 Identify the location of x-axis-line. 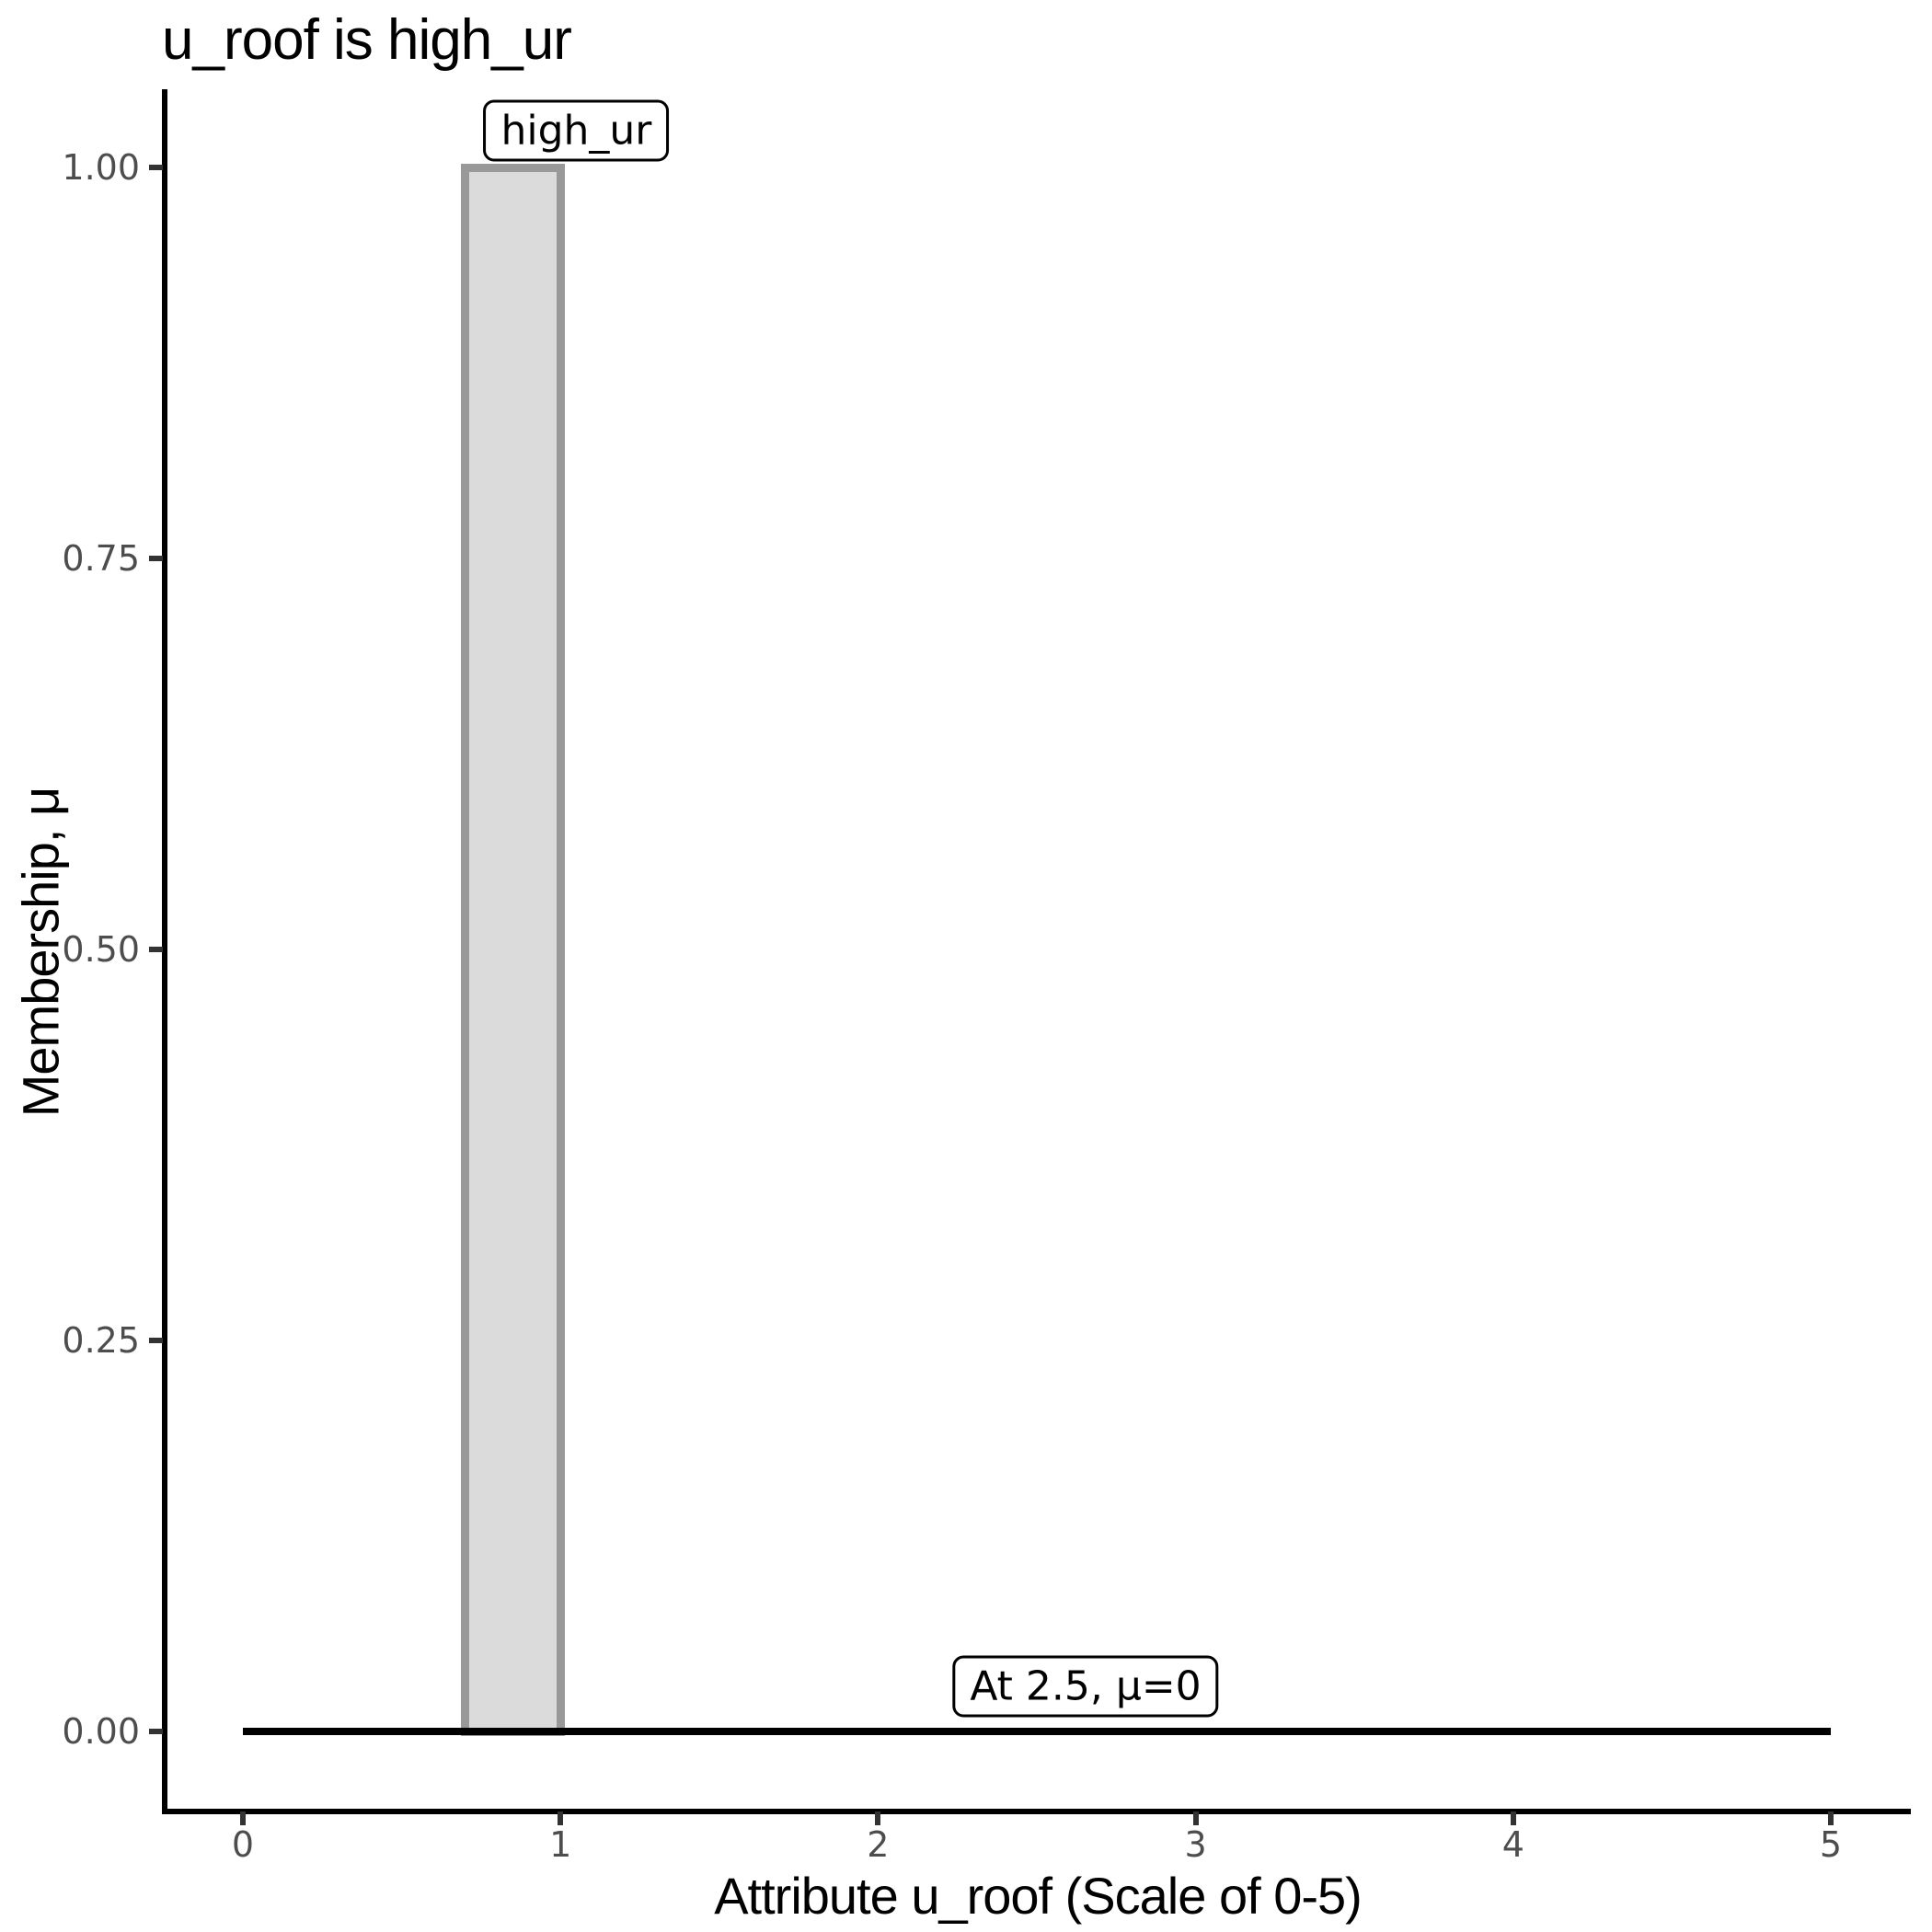
(1036, 1811).